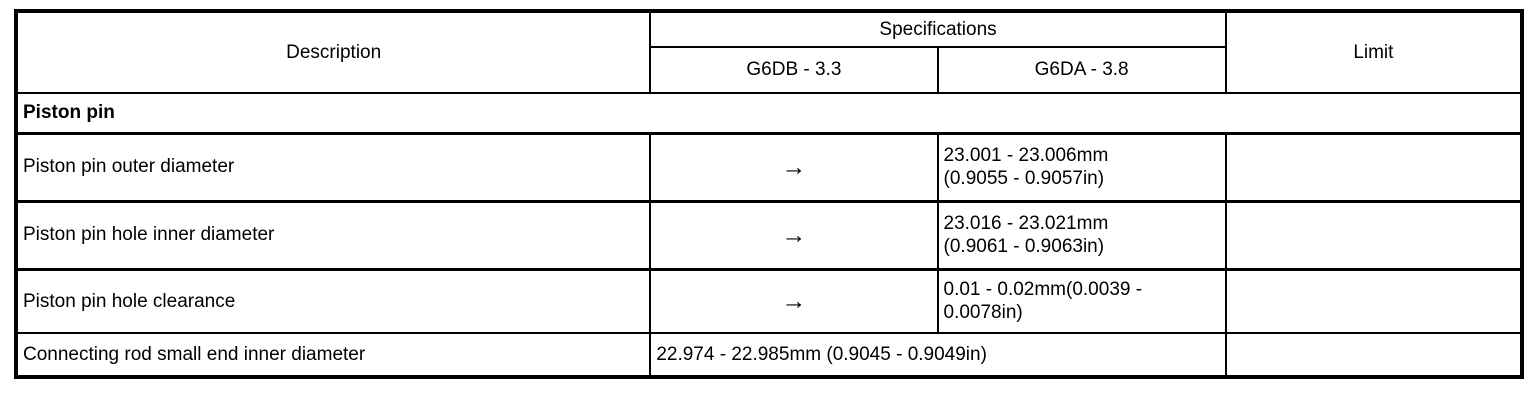  Describe the element at coordinates (1374, 52) in the screenshot. I see `column-header-limit: Limit` at that location.